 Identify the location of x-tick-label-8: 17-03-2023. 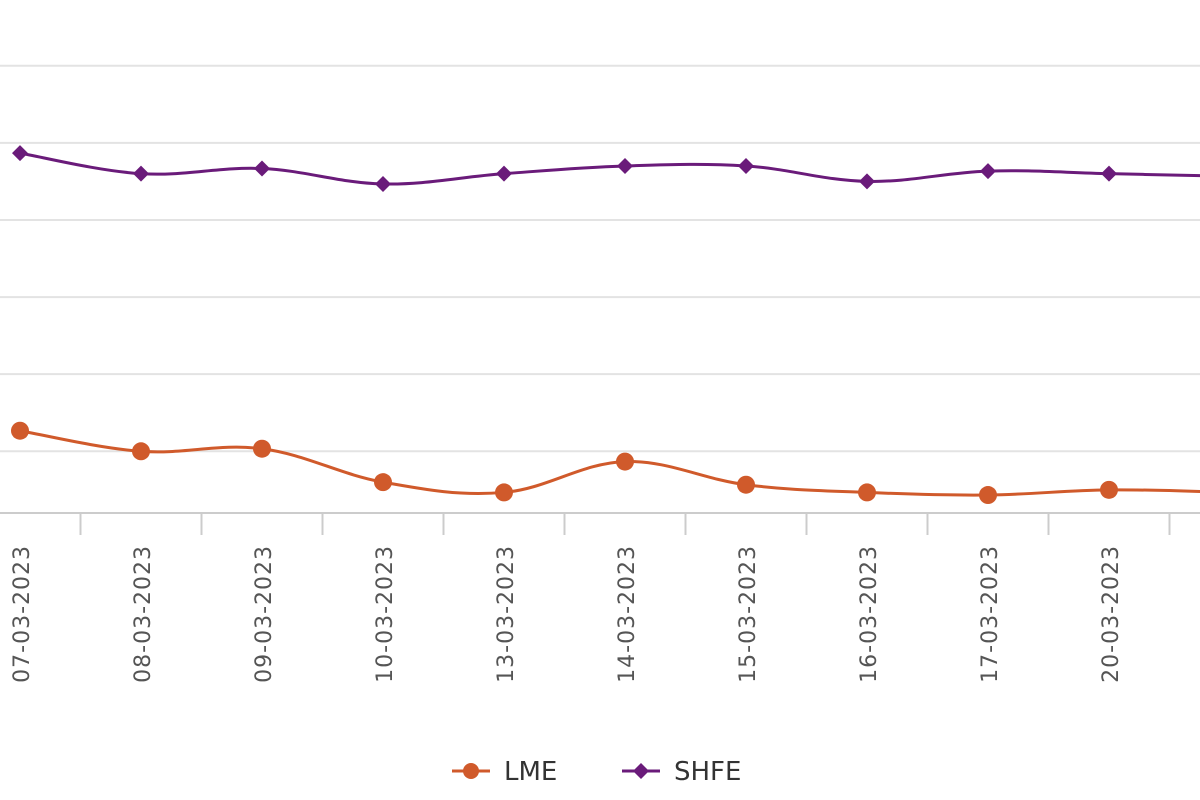
(990, 614).